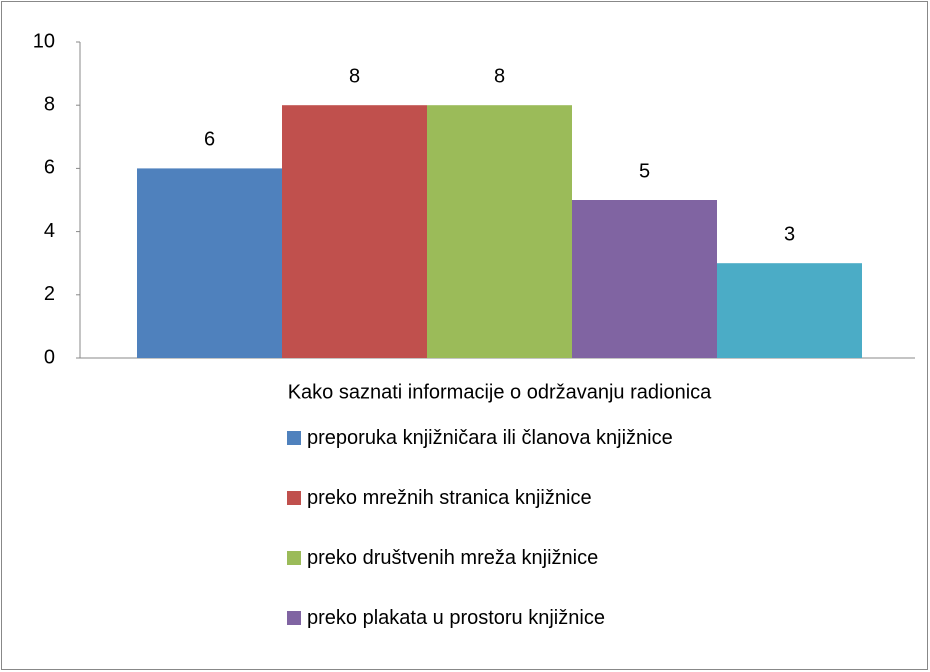 The width and height of the screenshot is (930, 672). What do you see at coordinates (644, 171) in the screenshot?
I see `data-label: 5` at bounding box center [644, 171].